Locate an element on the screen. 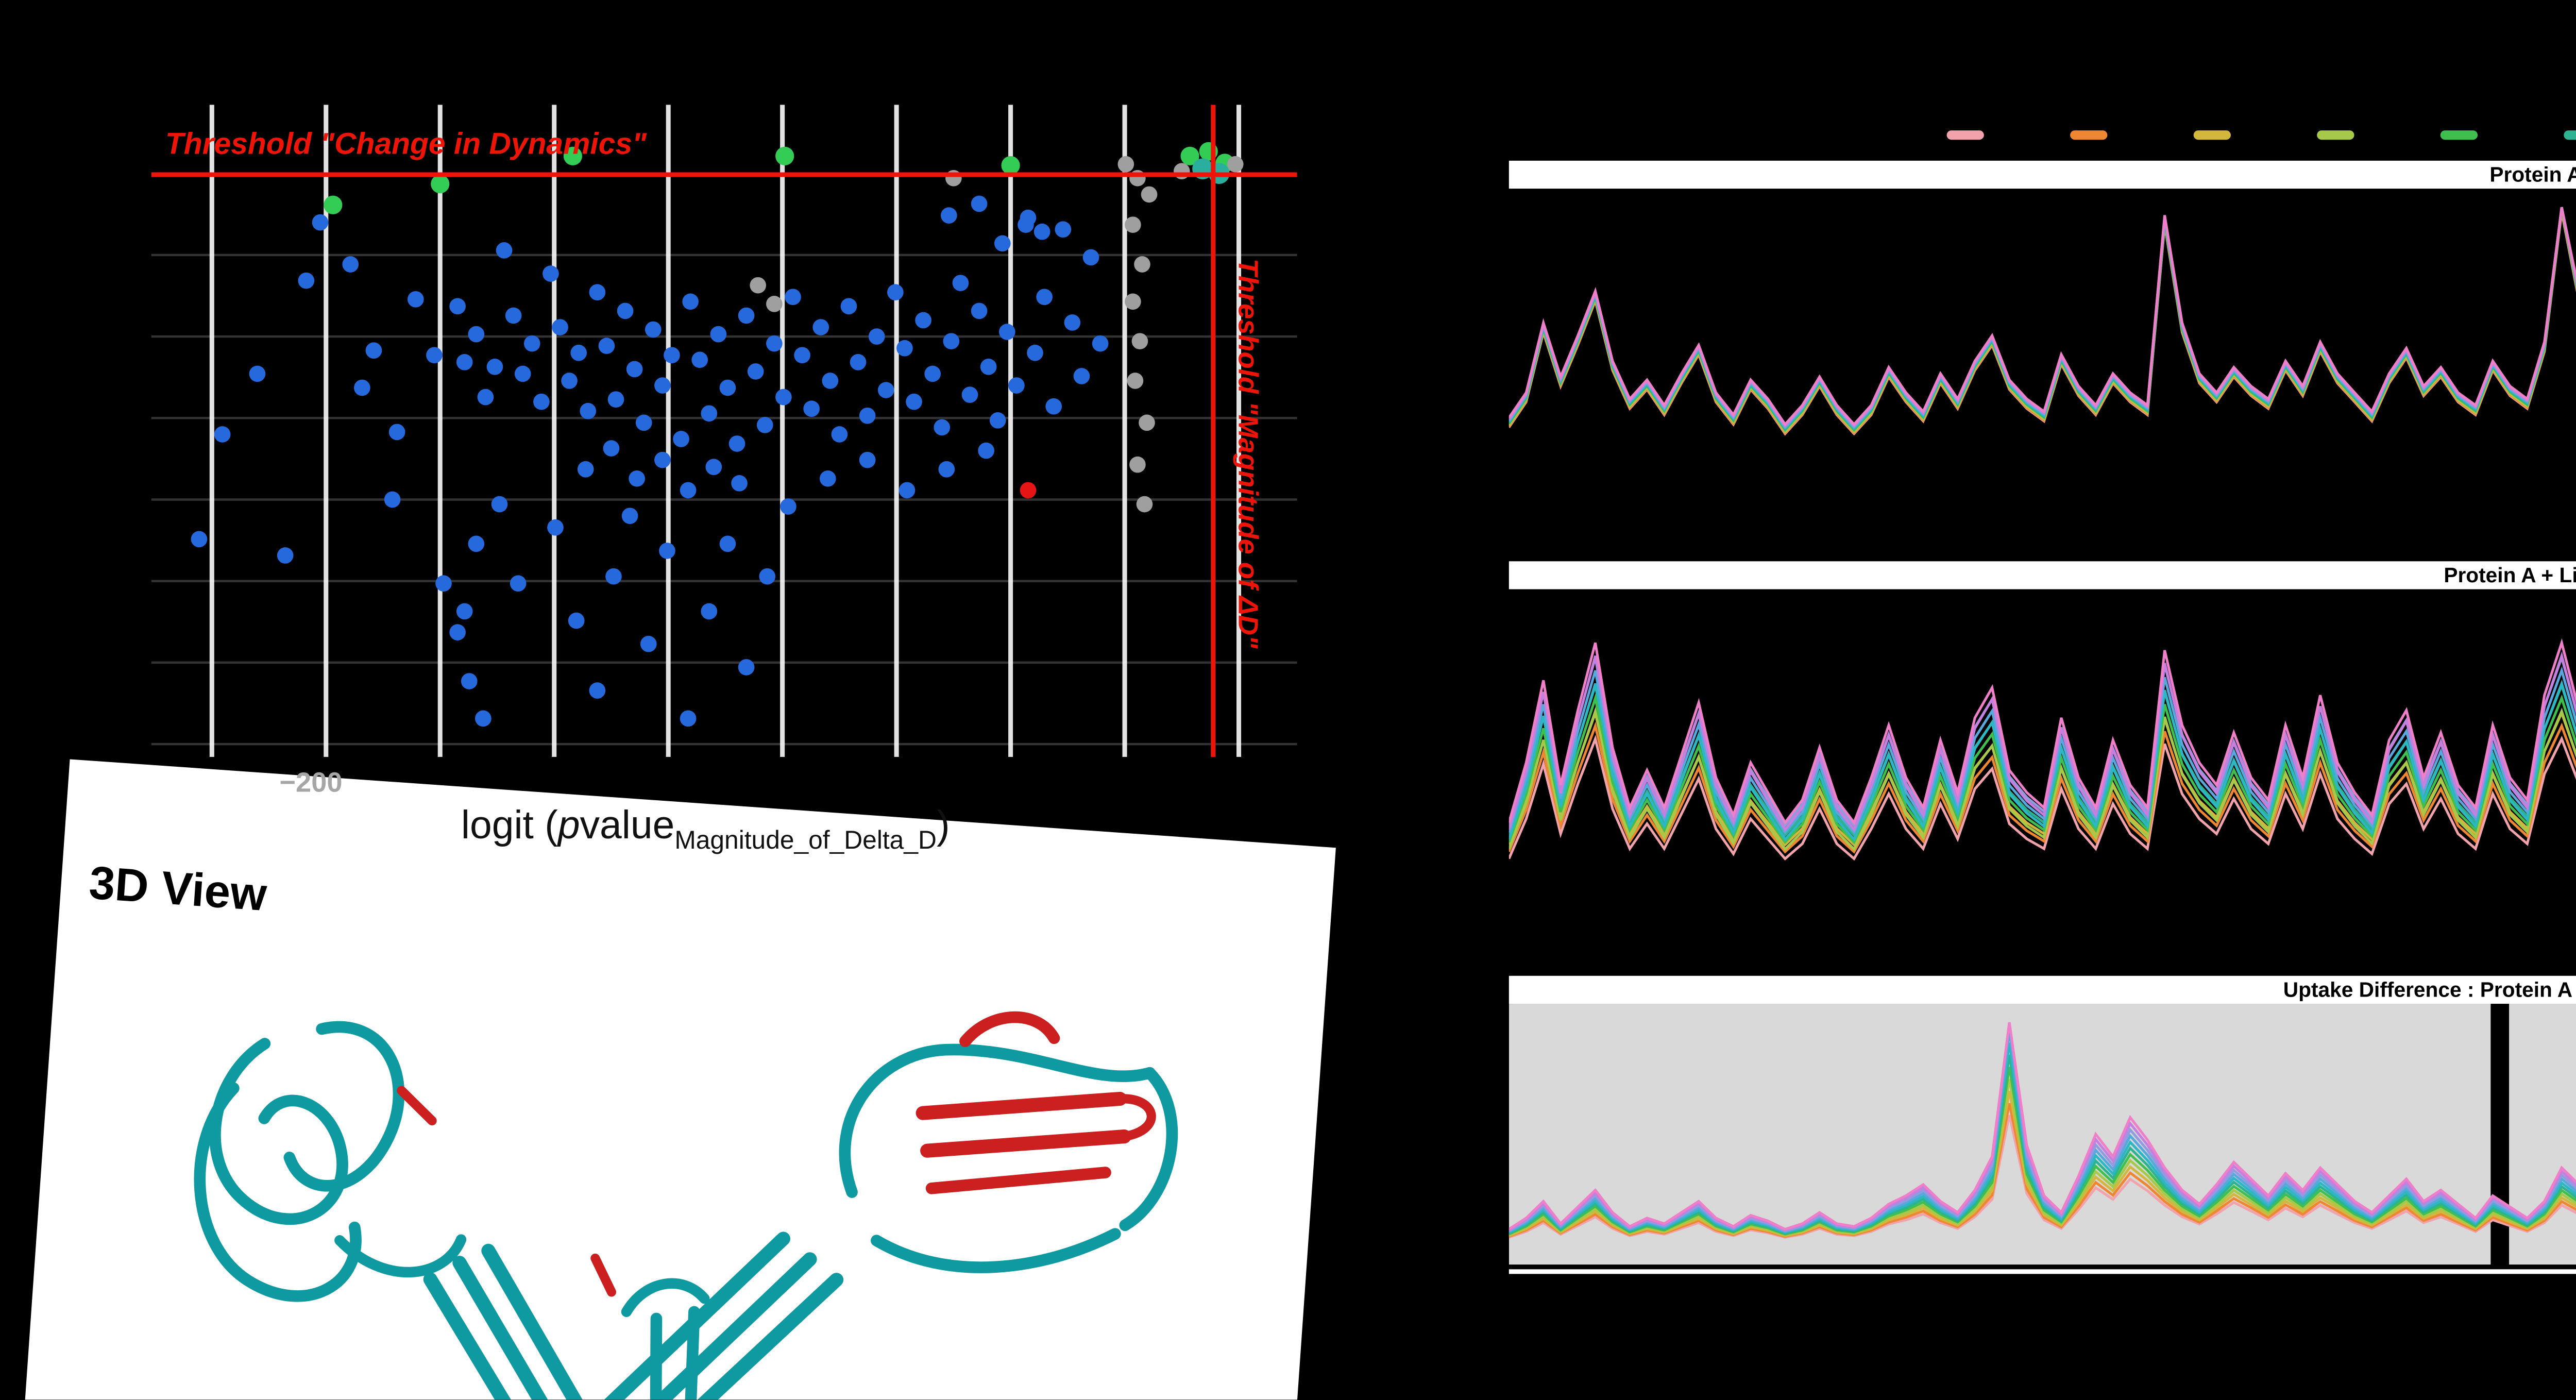 This screenshot has width=2576, height=1400. uptake-chart-protein-a-ligand is located at coordinates (2042, 764).